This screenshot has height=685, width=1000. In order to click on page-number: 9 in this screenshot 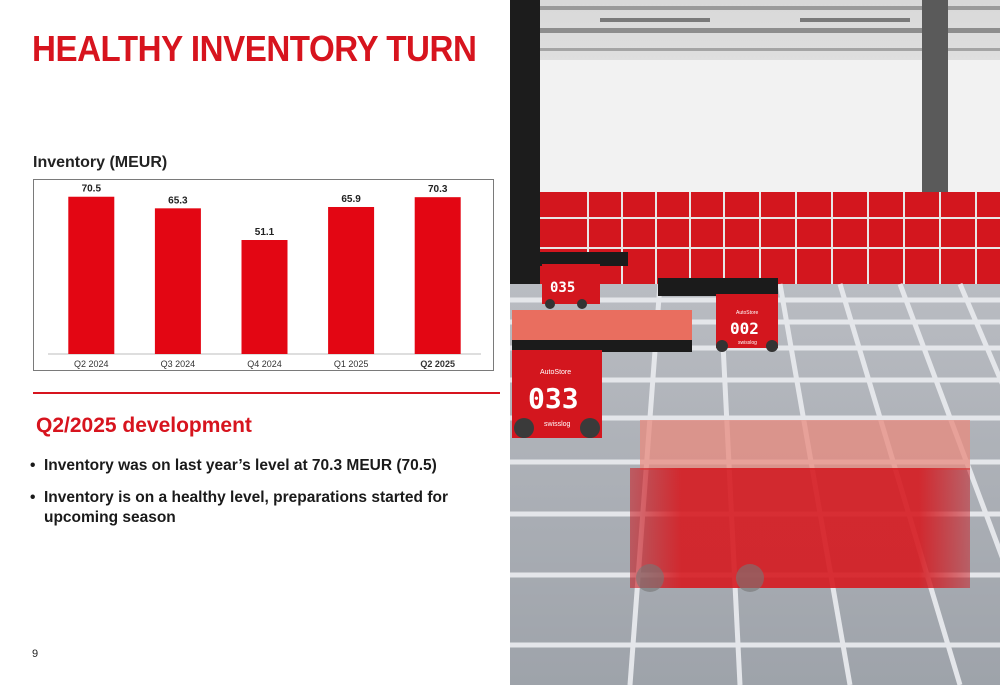, I will do `click(35, 654)`.